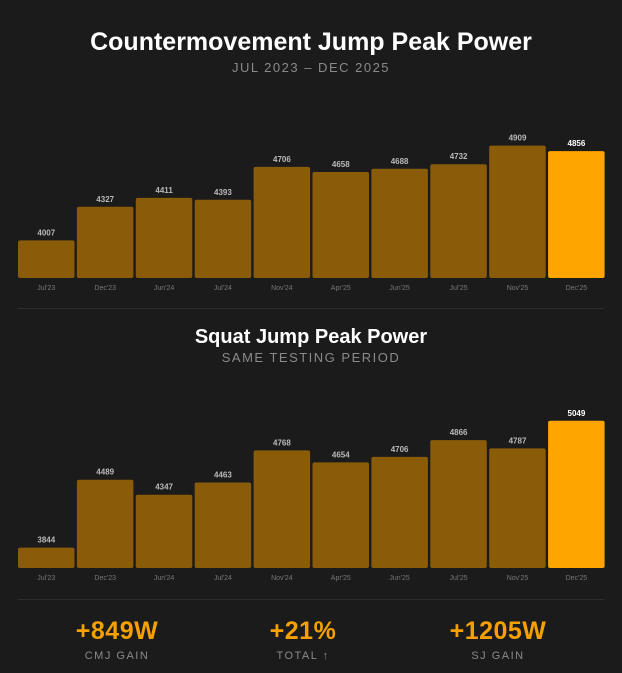 The height and width of the screenshot is (673, 622). I want to click on cmj-data-label: 4327, so click(105, 199).